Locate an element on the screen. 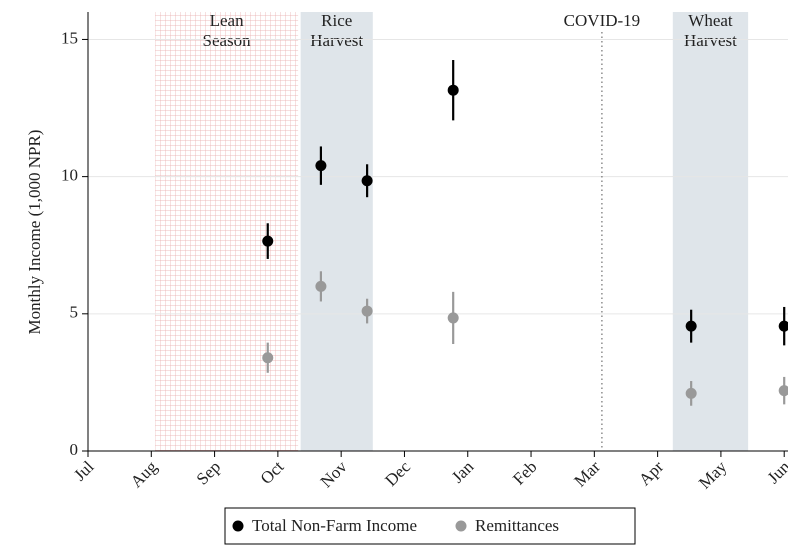 The height and width of the screenshot is (546, 788). x-tick-label: Nov is located at coordinates (334, 474).